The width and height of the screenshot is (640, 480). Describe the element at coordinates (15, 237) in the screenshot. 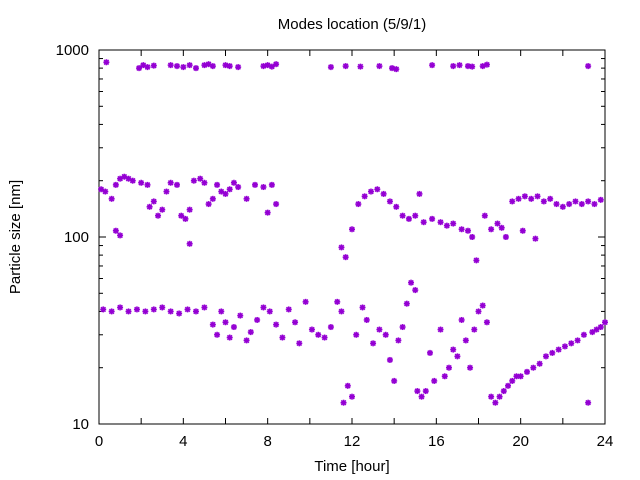

I see `y-axis-label: Particle size [nm]` at that location.